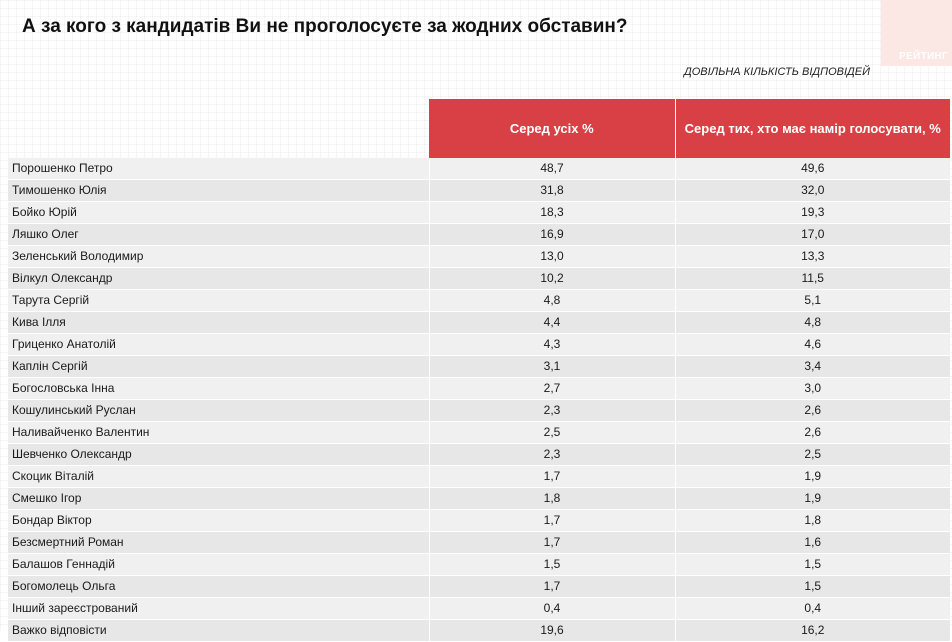 The height and width of the screenshot is (642, 952). What do you see at coordinates (812, 190) in the screenshot?
I see `value-voters: 32,0` at bounding box center [812, 190].